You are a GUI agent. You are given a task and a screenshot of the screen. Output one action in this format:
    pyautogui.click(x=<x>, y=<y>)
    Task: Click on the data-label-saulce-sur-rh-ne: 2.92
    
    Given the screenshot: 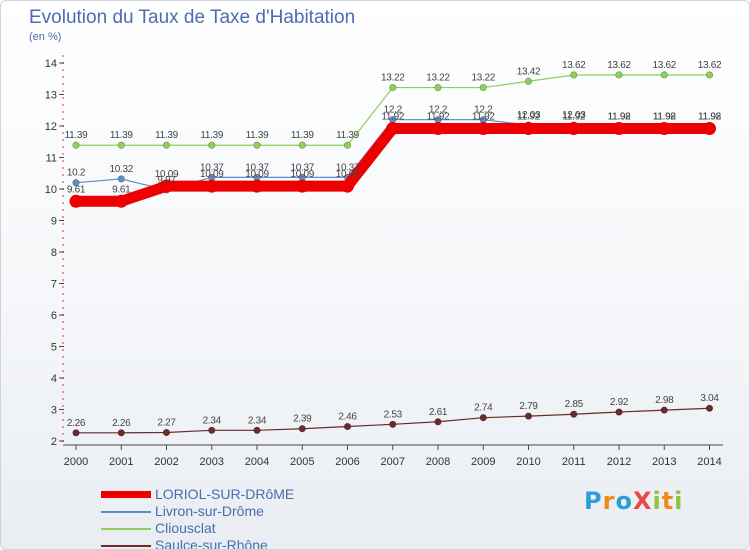 What is the action you would take?
    pyautogui.click(x=619, y=402)
    